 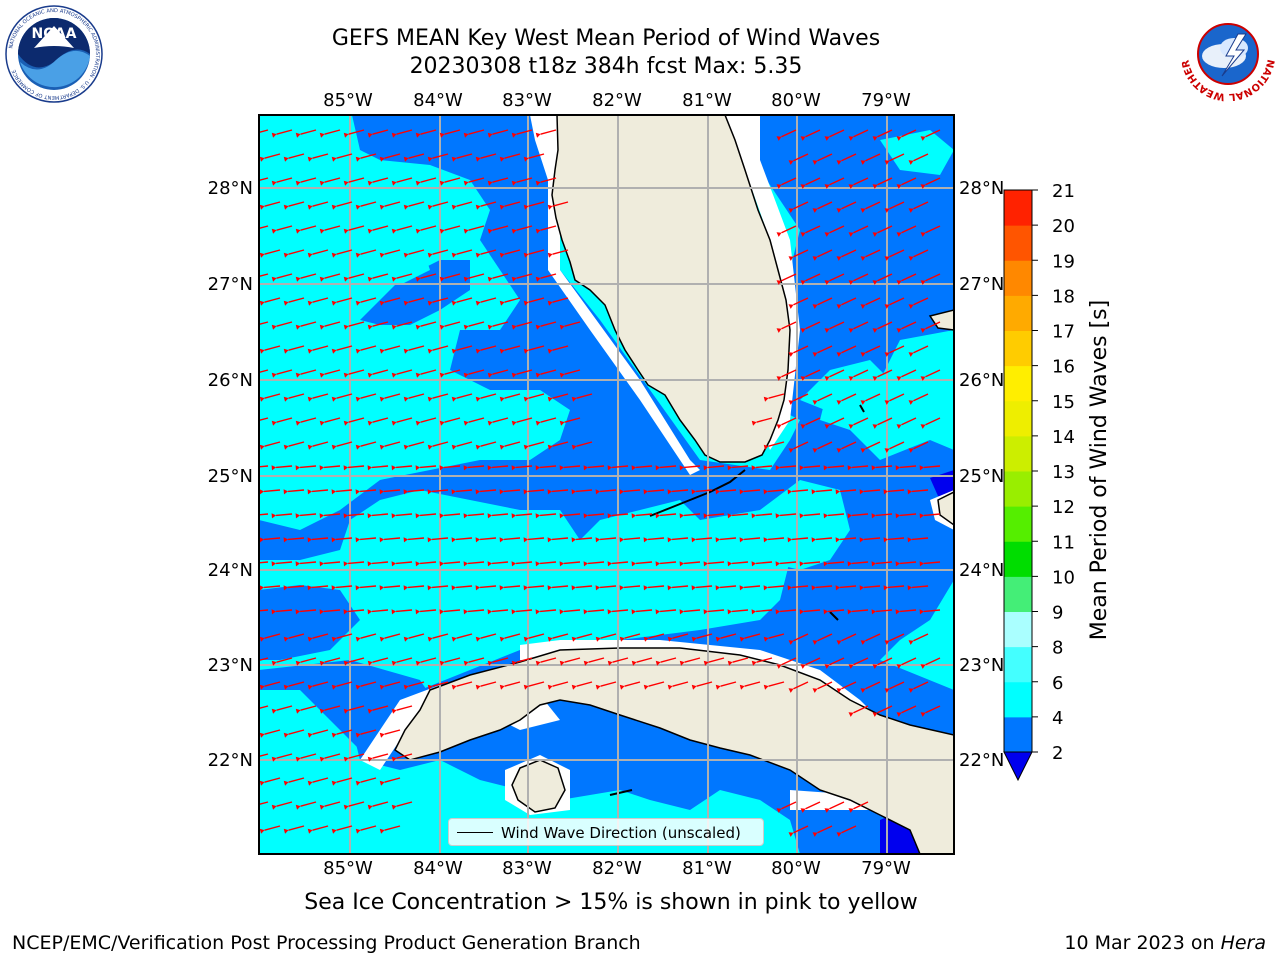 What do you see at coordinates (1057, 683) in the screenshot?
I see `colorbar-tick-label: 6` at bounding box center [1057, 683].